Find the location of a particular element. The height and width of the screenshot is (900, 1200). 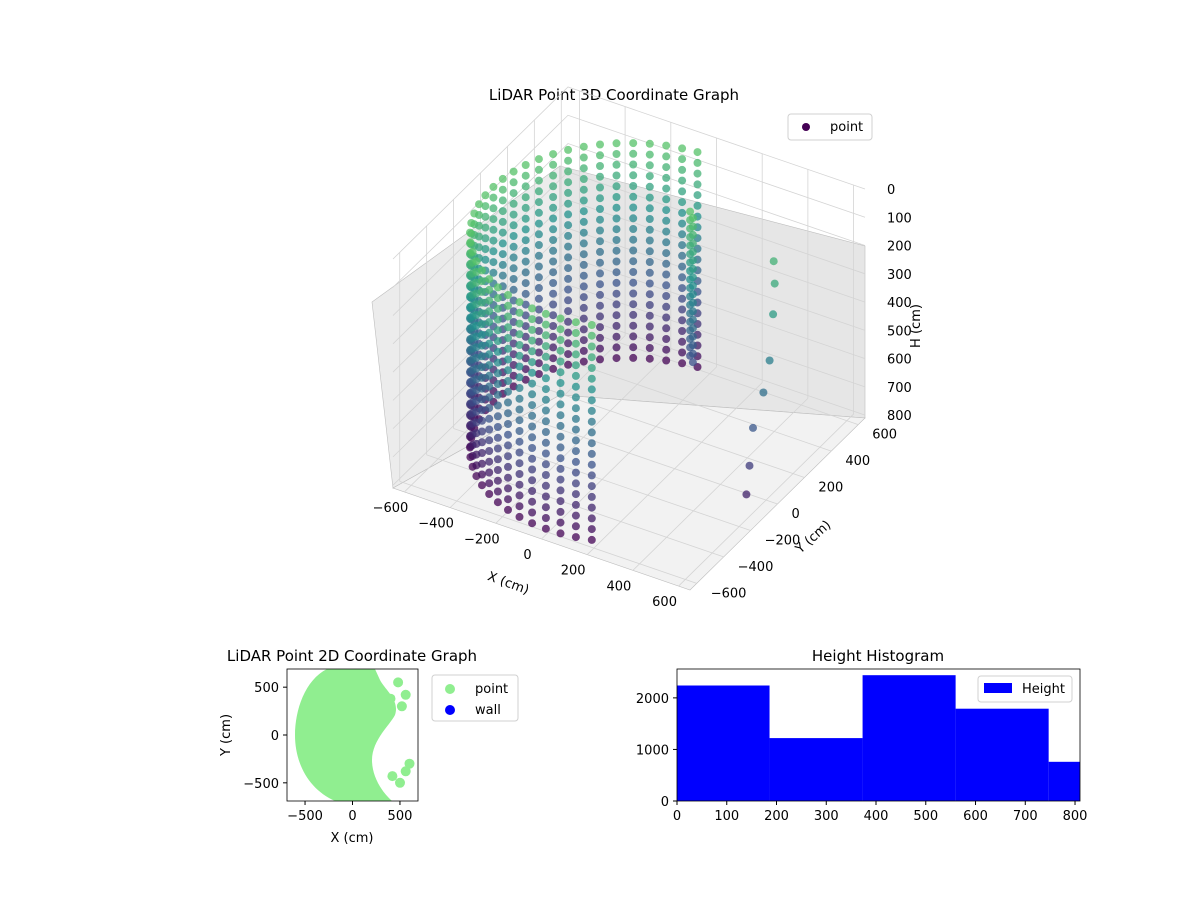

x-tick-label-hist: 800 is located at coordinates (1075, 816).